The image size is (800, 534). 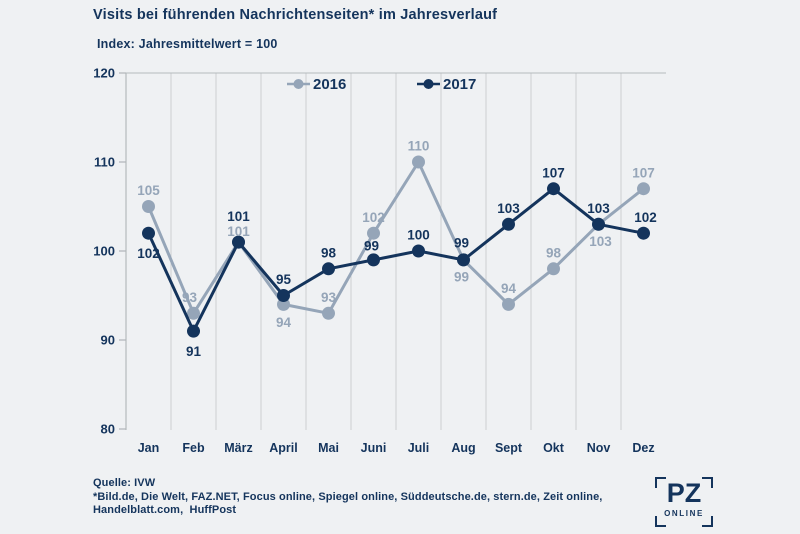 What do you see at coordinates (238, 216) in the screenshot?
I see `value-label-2017-März: 101` at bounding box center [238, 216].